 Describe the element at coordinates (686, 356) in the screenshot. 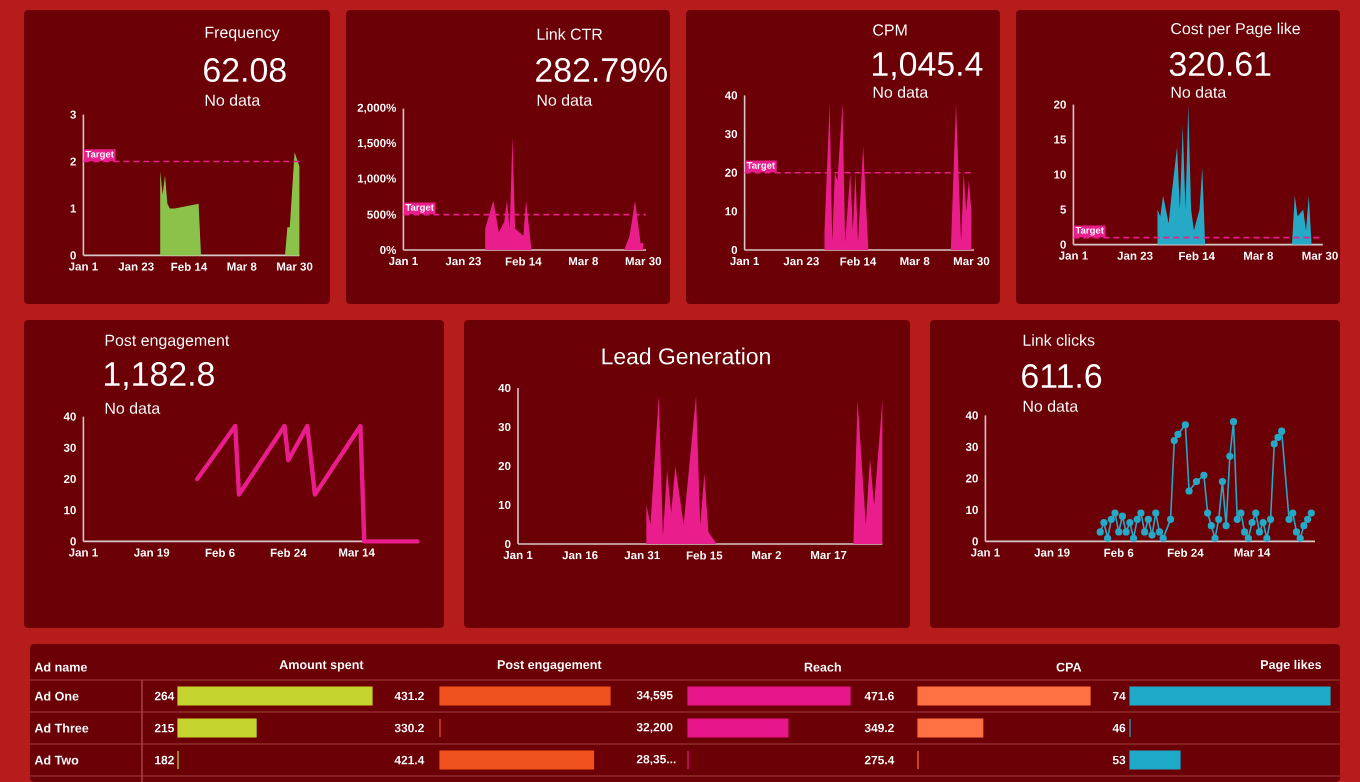

I see `chart-title: Lead Generation` at that location.